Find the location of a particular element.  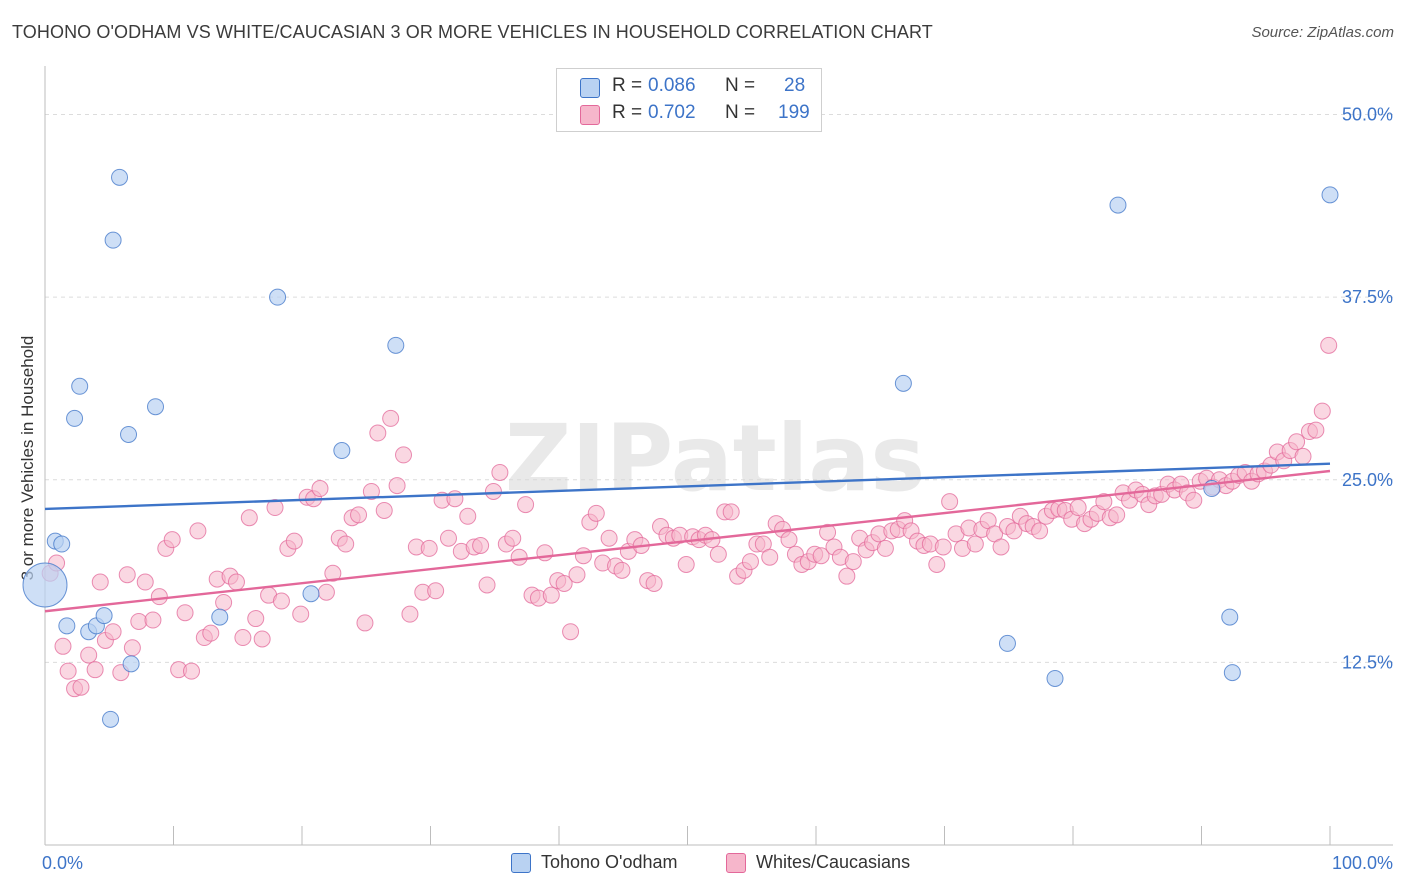

stats-legend: R = 0.086 N = 28 R = 0.702 N = 199 is located at coordinates (689, 100).